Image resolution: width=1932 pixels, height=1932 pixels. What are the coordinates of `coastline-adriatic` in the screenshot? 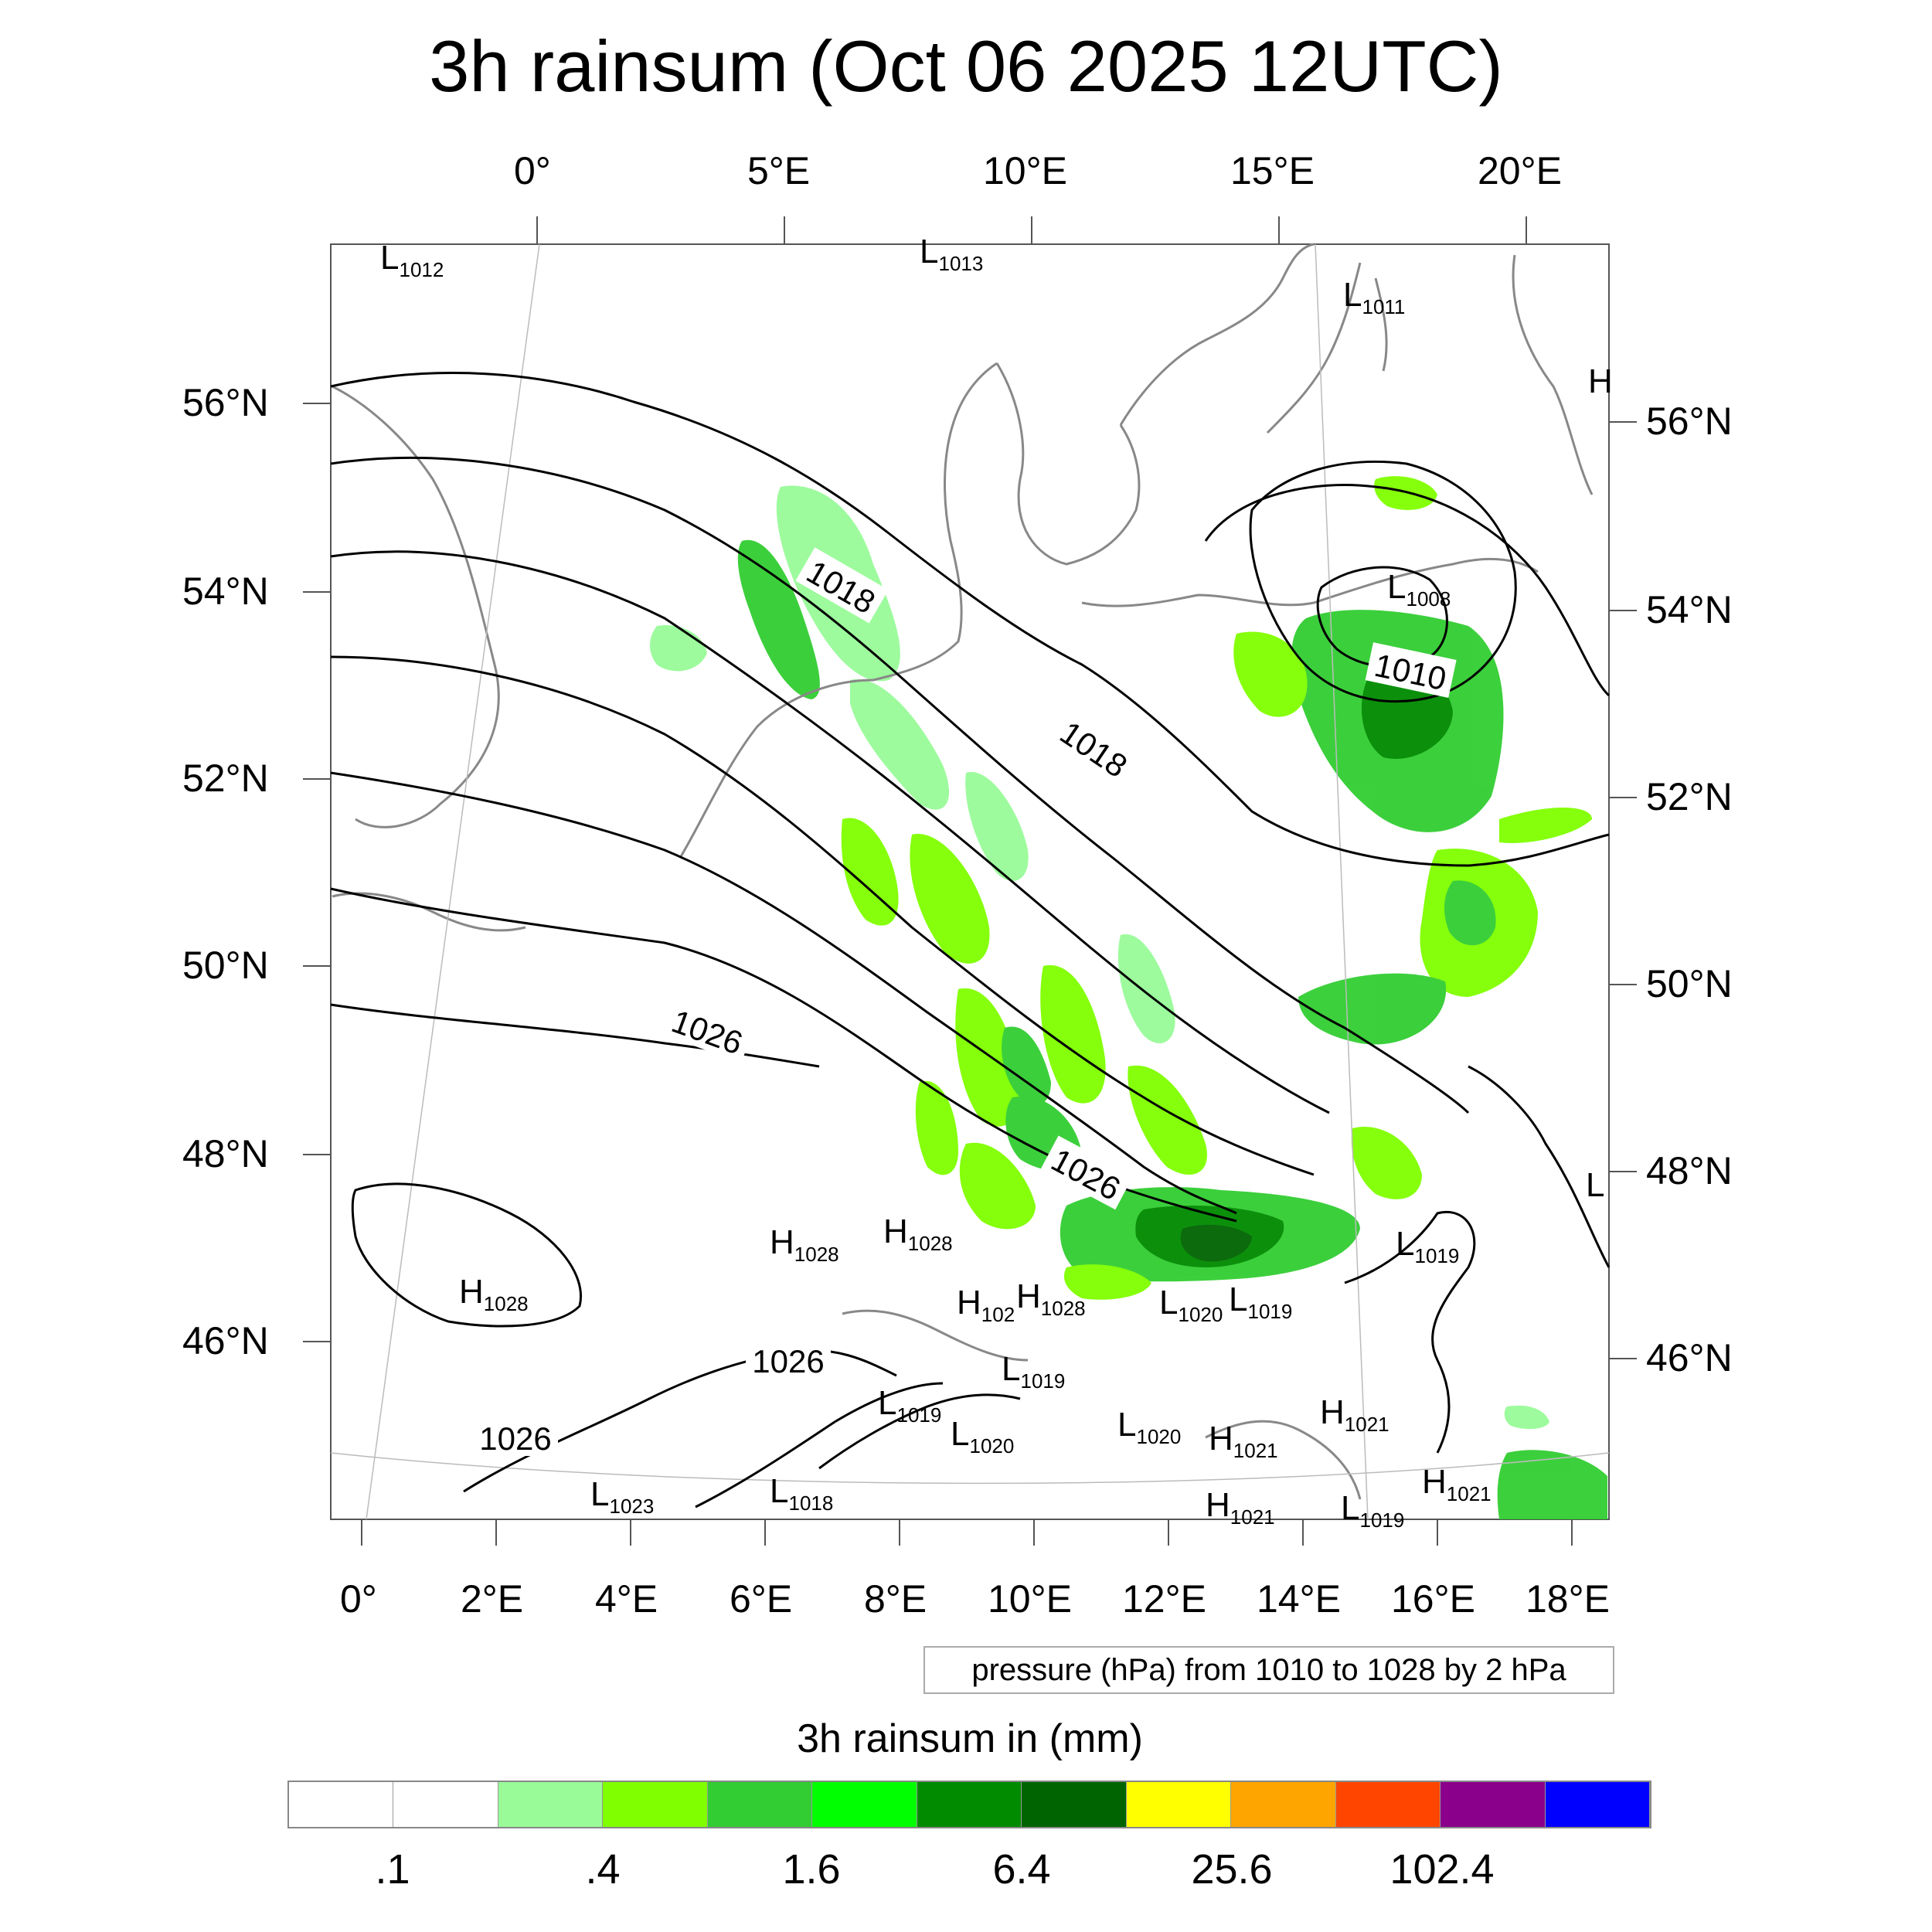 It's located at (1284, 1460).